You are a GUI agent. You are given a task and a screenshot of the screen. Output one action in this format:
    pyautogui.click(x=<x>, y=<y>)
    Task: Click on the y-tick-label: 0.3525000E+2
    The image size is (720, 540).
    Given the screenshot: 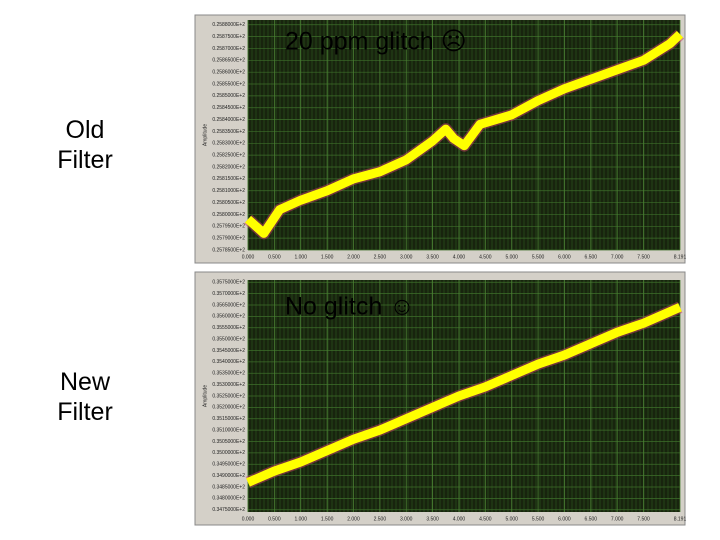 What is the action you would take?
    pyautogui.click(x=228, y=396)
    